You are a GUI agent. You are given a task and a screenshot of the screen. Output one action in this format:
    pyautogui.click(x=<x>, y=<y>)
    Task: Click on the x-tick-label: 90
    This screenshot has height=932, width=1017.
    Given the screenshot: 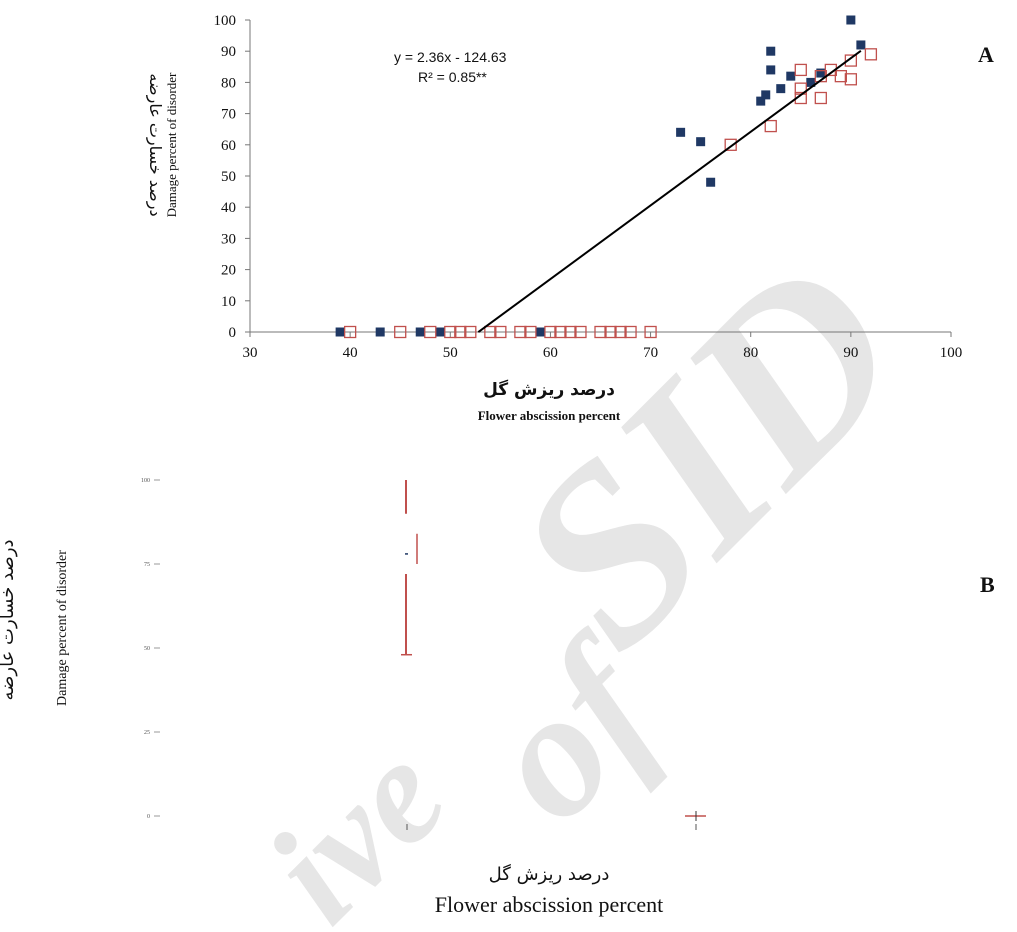 What is the action you would take?
    pyautogui.click(x=850, y=353)
    